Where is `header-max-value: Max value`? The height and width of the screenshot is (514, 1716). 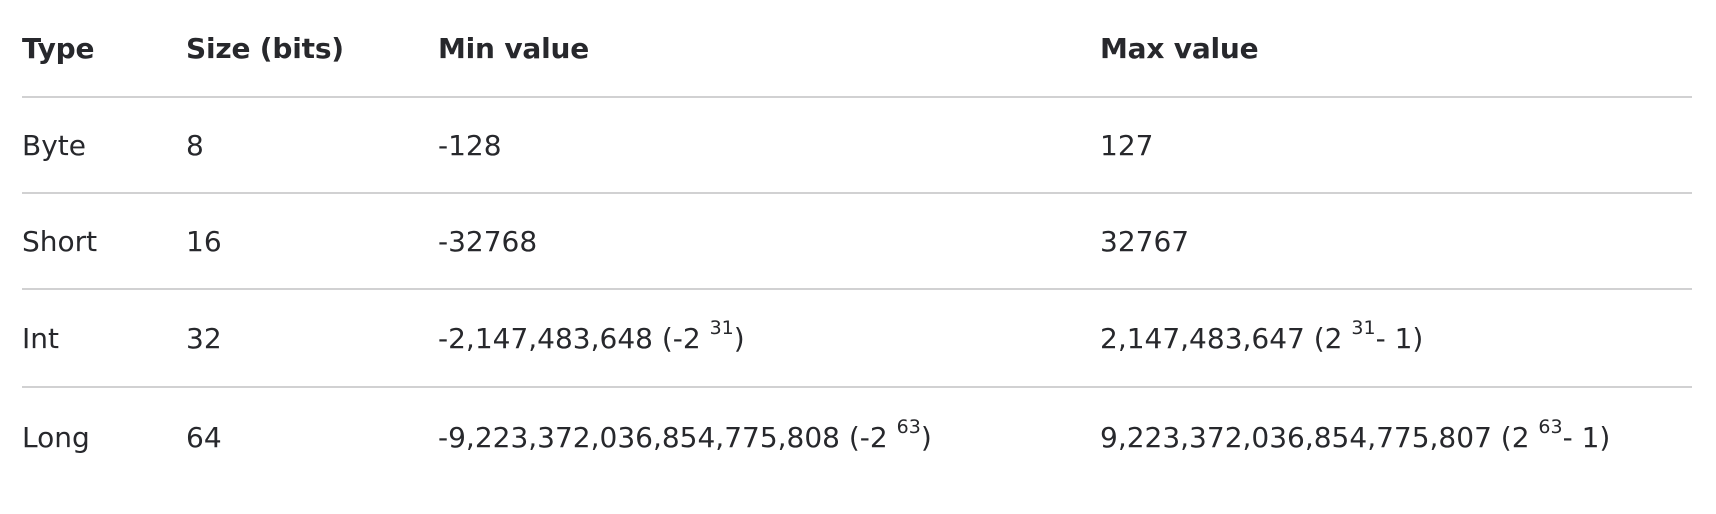 header-max-value: Max value is located at coordinates (1396, 49).